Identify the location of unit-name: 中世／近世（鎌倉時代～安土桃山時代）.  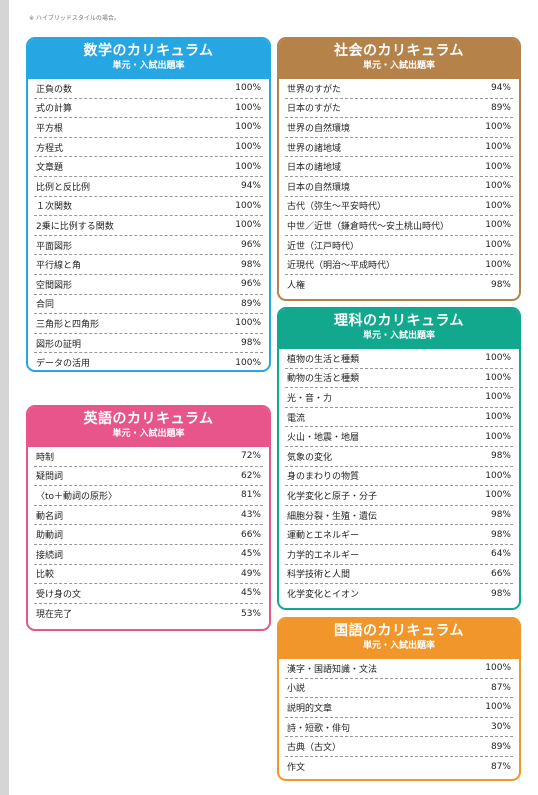
(368, 226).